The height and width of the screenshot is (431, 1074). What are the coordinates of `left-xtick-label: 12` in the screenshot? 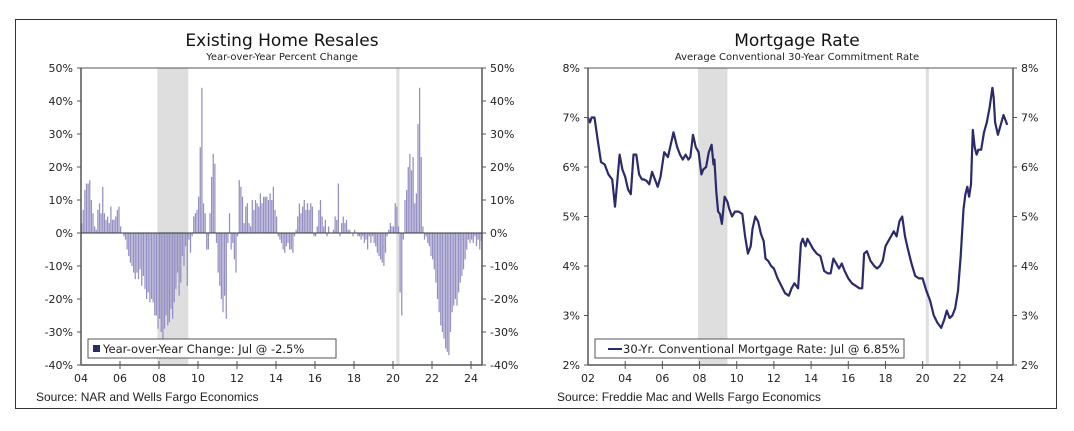 It's located at (237, 378).